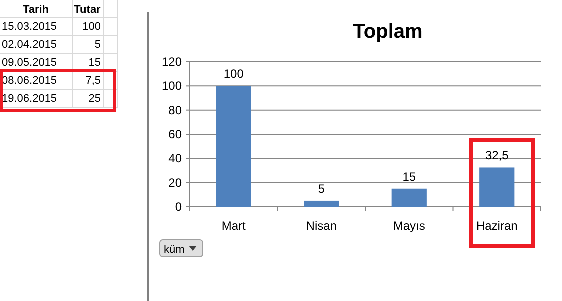  What do you see at coordinates (94, 63) in the screenshot?
I see `text: 15` at bounding box center [94, 63].